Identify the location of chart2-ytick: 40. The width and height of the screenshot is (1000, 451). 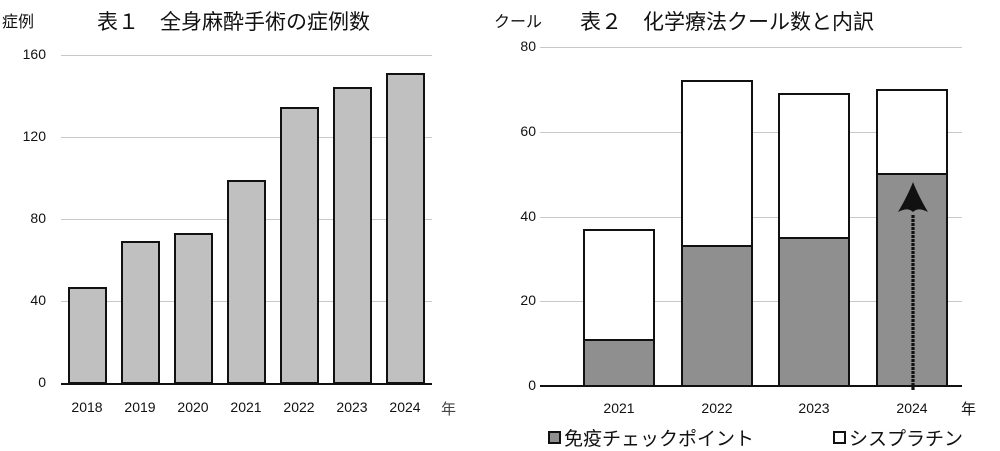
(528, 216).